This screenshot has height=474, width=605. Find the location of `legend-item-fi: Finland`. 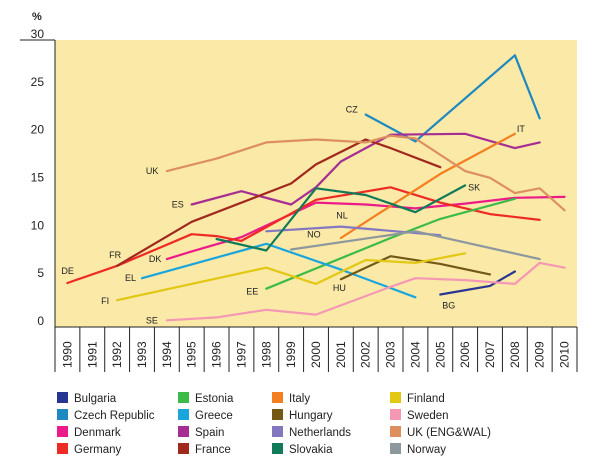

legend-item-fi: Finland is located at coordinates (417, 398).